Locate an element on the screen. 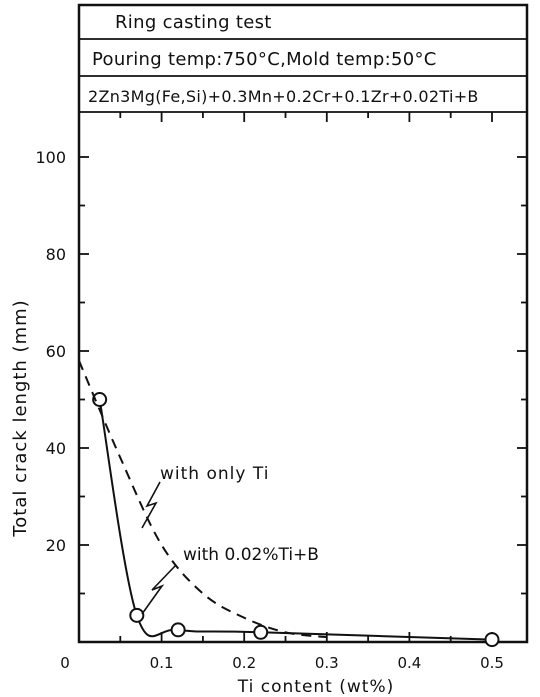  series-label-ti-b: with 0.02%Ti+B is located at coordinates (251, 555).